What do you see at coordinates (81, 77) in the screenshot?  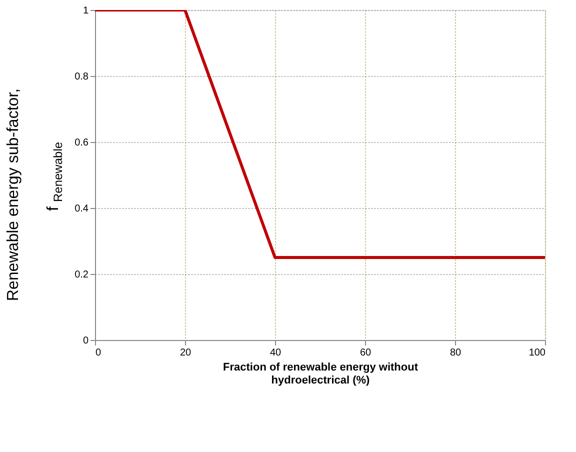 I see `y-tick-label: 0.8` at bounding box center [81, 77].